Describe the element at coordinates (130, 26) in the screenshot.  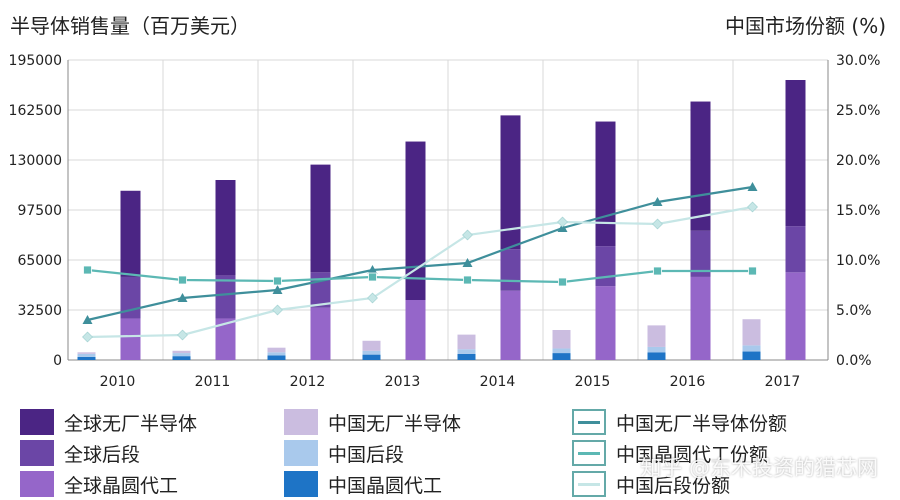
I see `left-axis-title: 半导体销售量（百万美元）` at that location.